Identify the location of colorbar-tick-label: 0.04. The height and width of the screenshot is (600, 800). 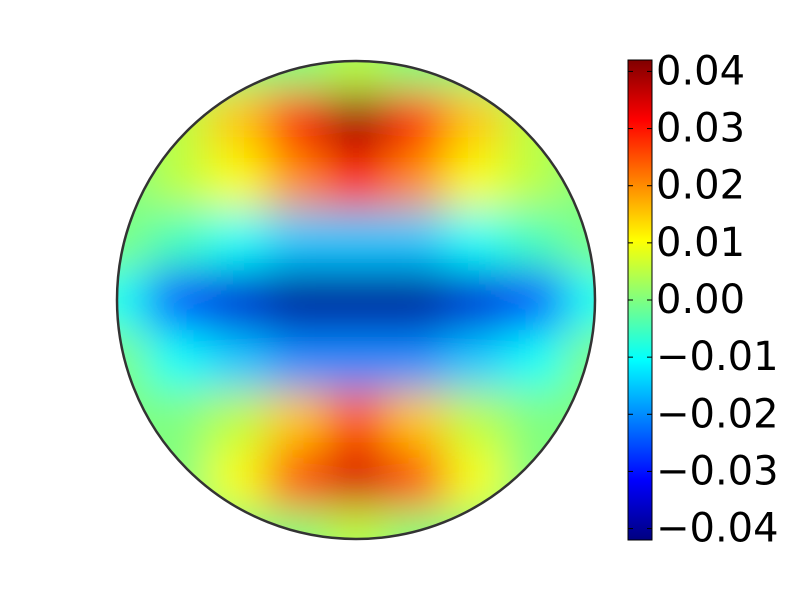
(700, 71).